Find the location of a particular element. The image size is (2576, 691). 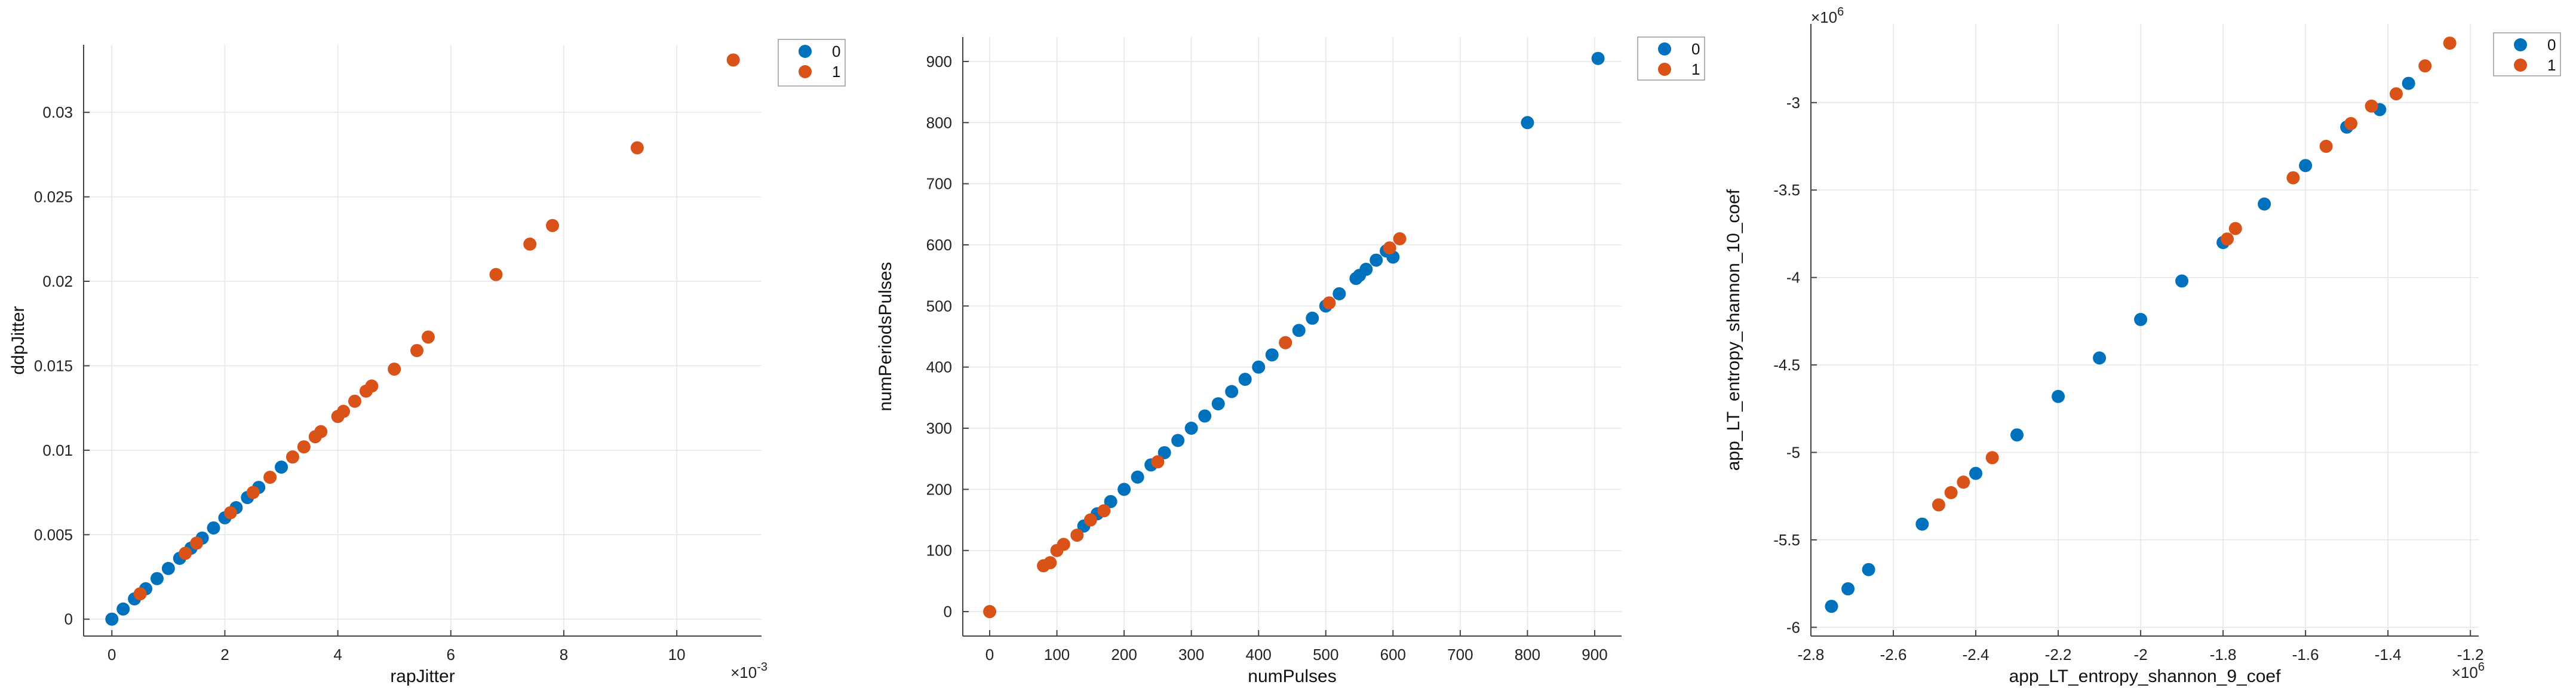

x-tick-label: 900 is located at coordinates (1594, 655).